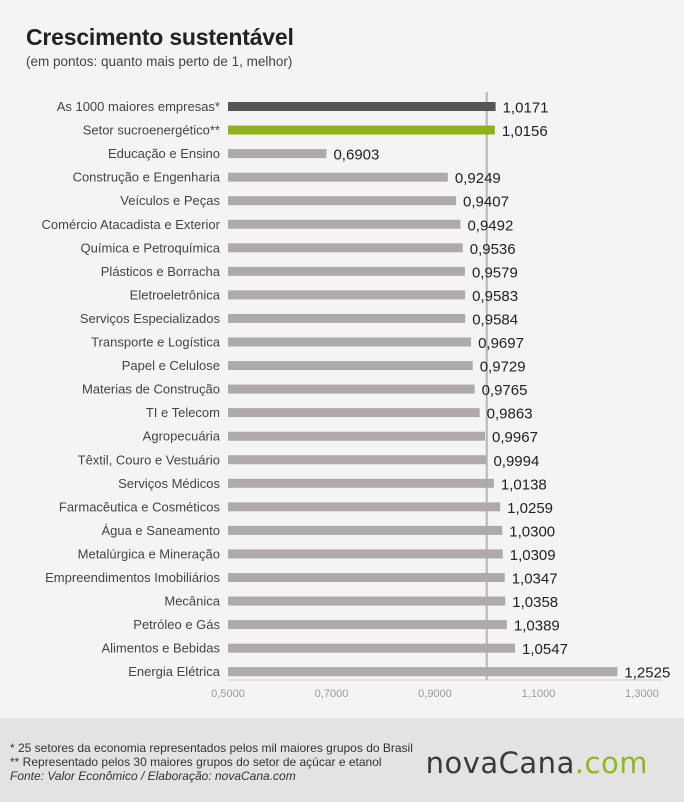 Image resolution: width=684 pixels, height=802 pixels. Describe the element at coordinates (515, 437) in the screenshot. I see `value-label: 0,9967` at that location.